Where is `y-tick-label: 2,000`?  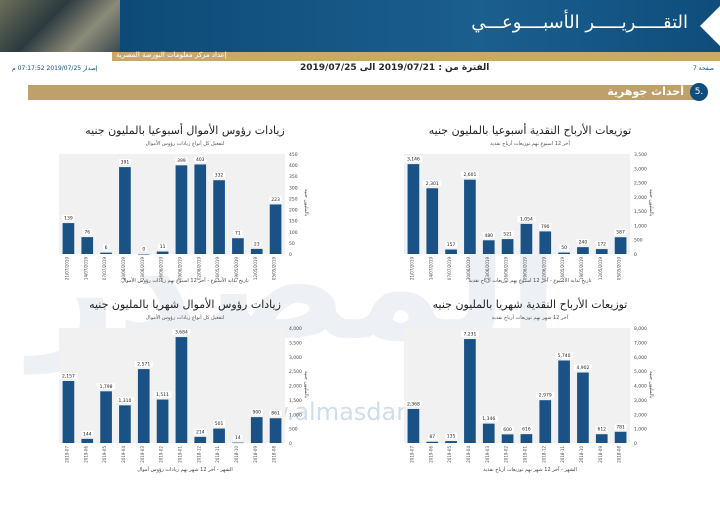 y-tick-label: 2,000 is located at coordinates (295, 387).